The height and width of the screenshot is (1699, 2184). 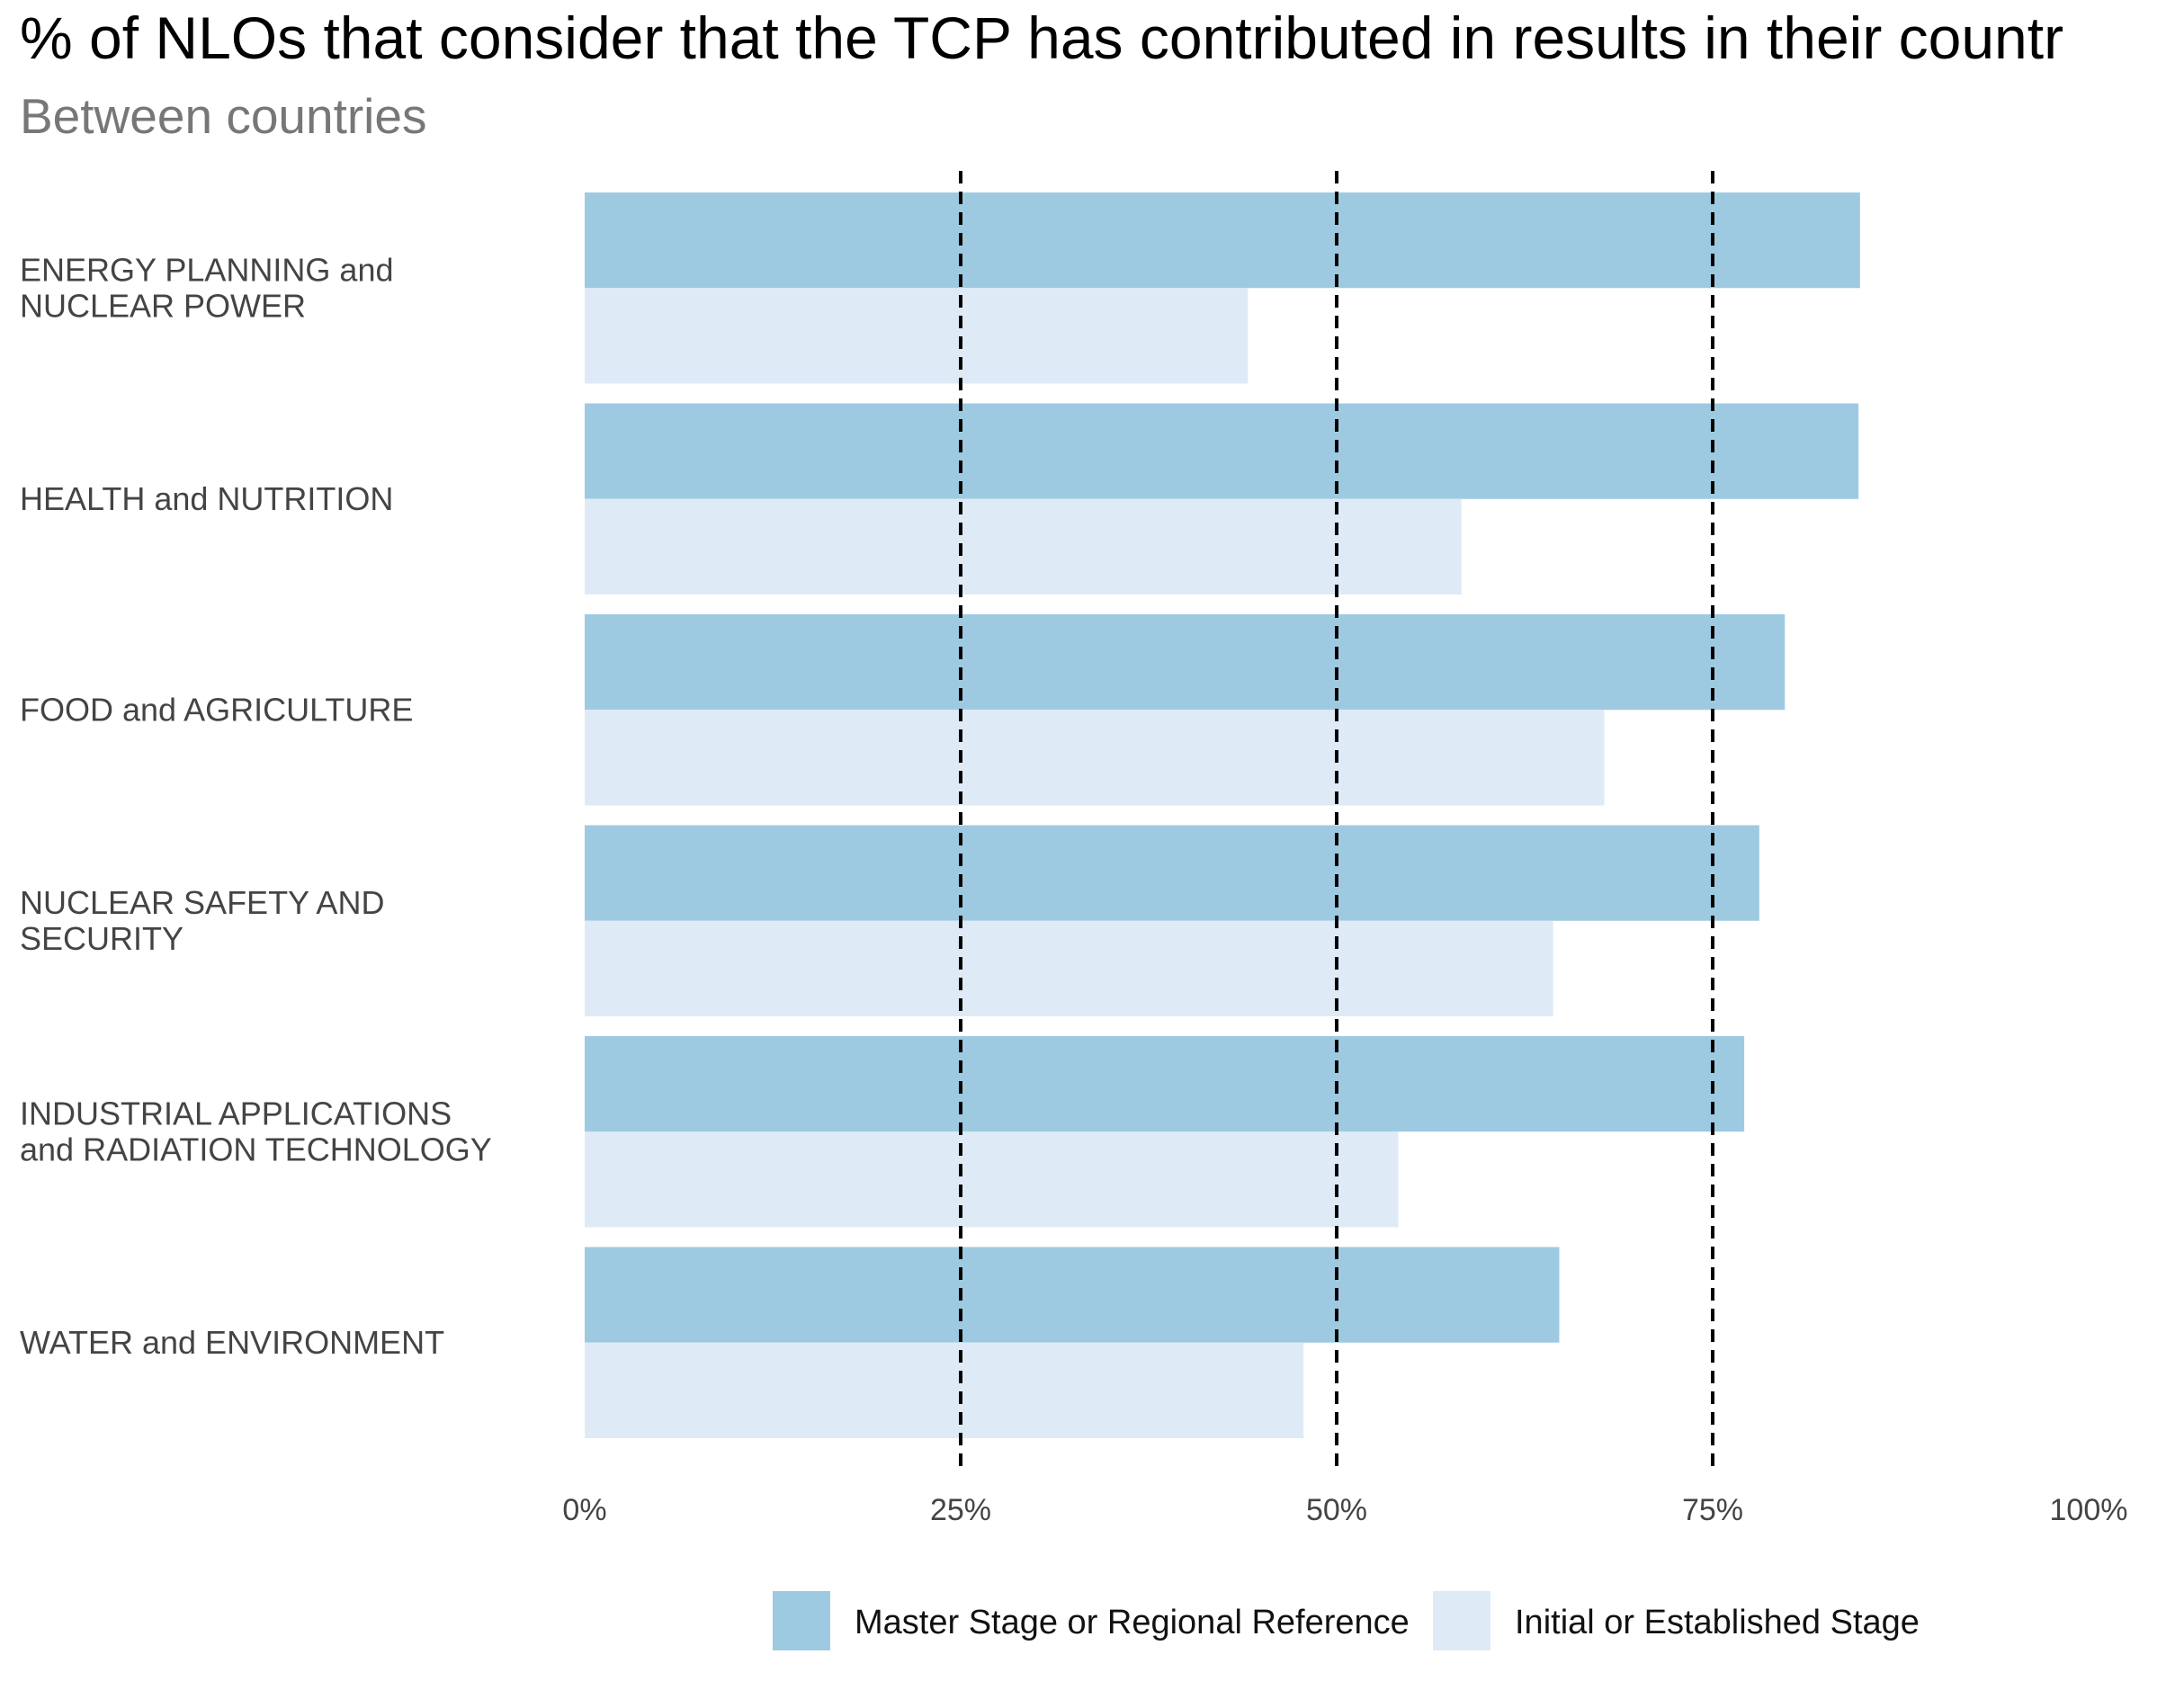 I want to click on category-label-line: ENERGY PLANNING and, so click(x=207, y=269).